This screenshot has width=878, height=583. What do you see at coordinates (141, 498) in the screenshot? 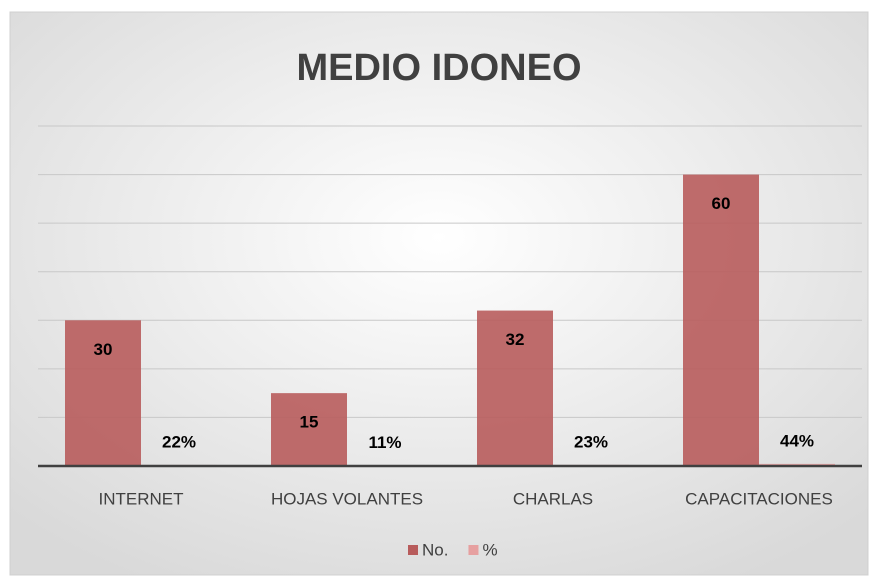
I see `x-tick-label: INTERNET` at bounding box center [141, 498].